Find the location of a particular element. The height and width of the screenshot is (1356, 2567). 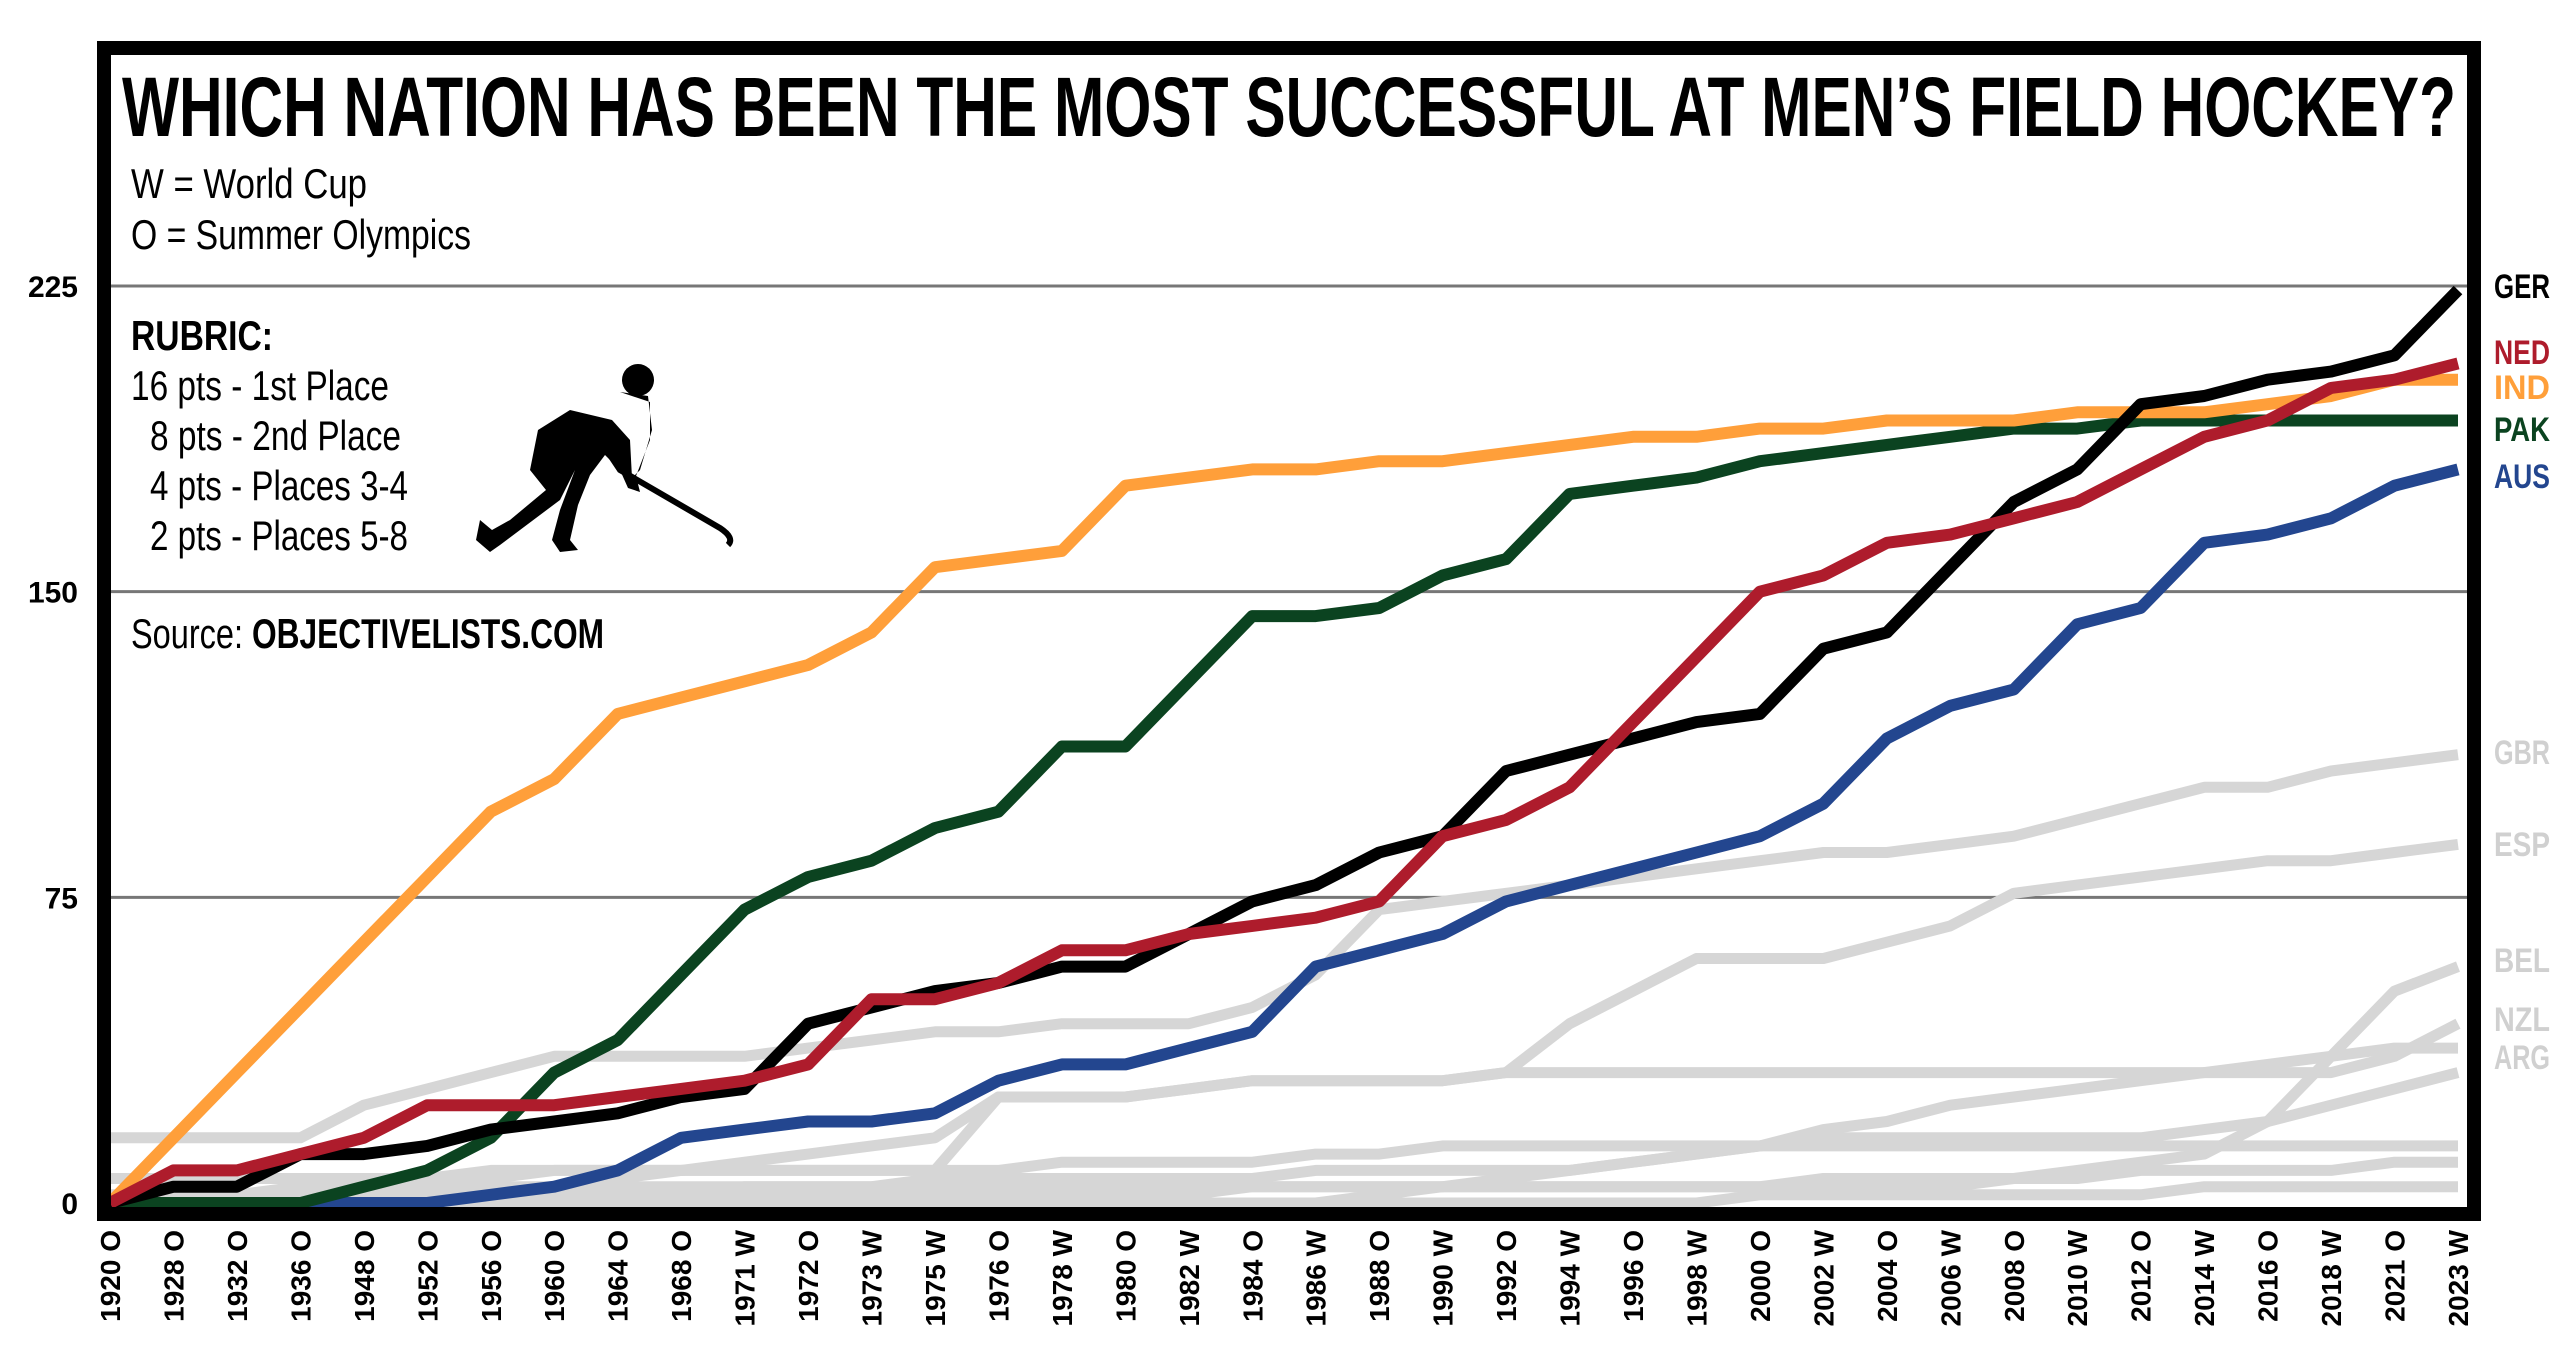

series-label-arg: ARG is located at coordinates (2522, 1058).